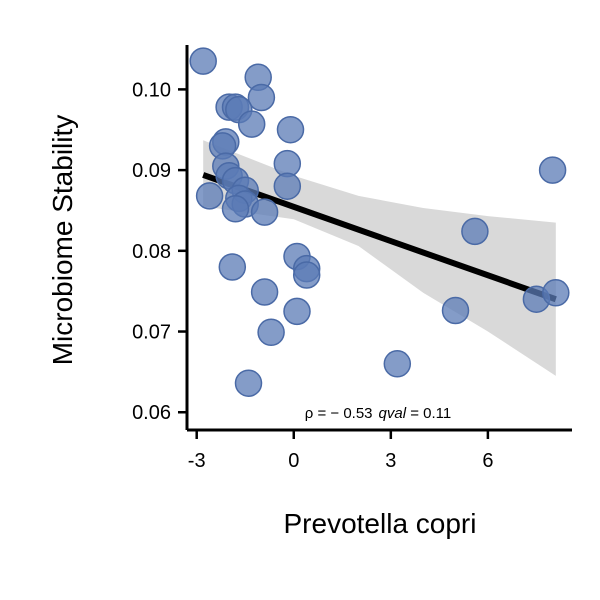  Describe the element at coordinates (151, 90) in the screenshot. I see `y-tick-label: 0.10` at that location.